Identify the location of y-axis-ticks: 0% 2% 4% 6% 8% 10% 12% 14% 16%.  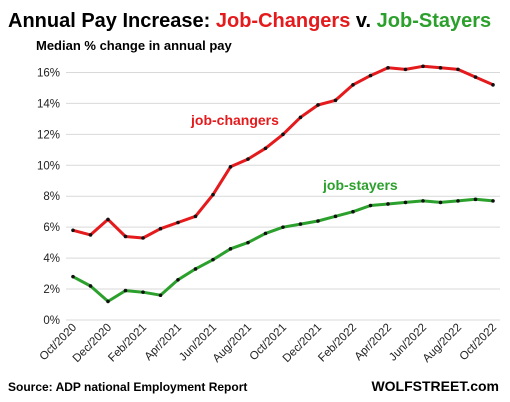
(48, 197).